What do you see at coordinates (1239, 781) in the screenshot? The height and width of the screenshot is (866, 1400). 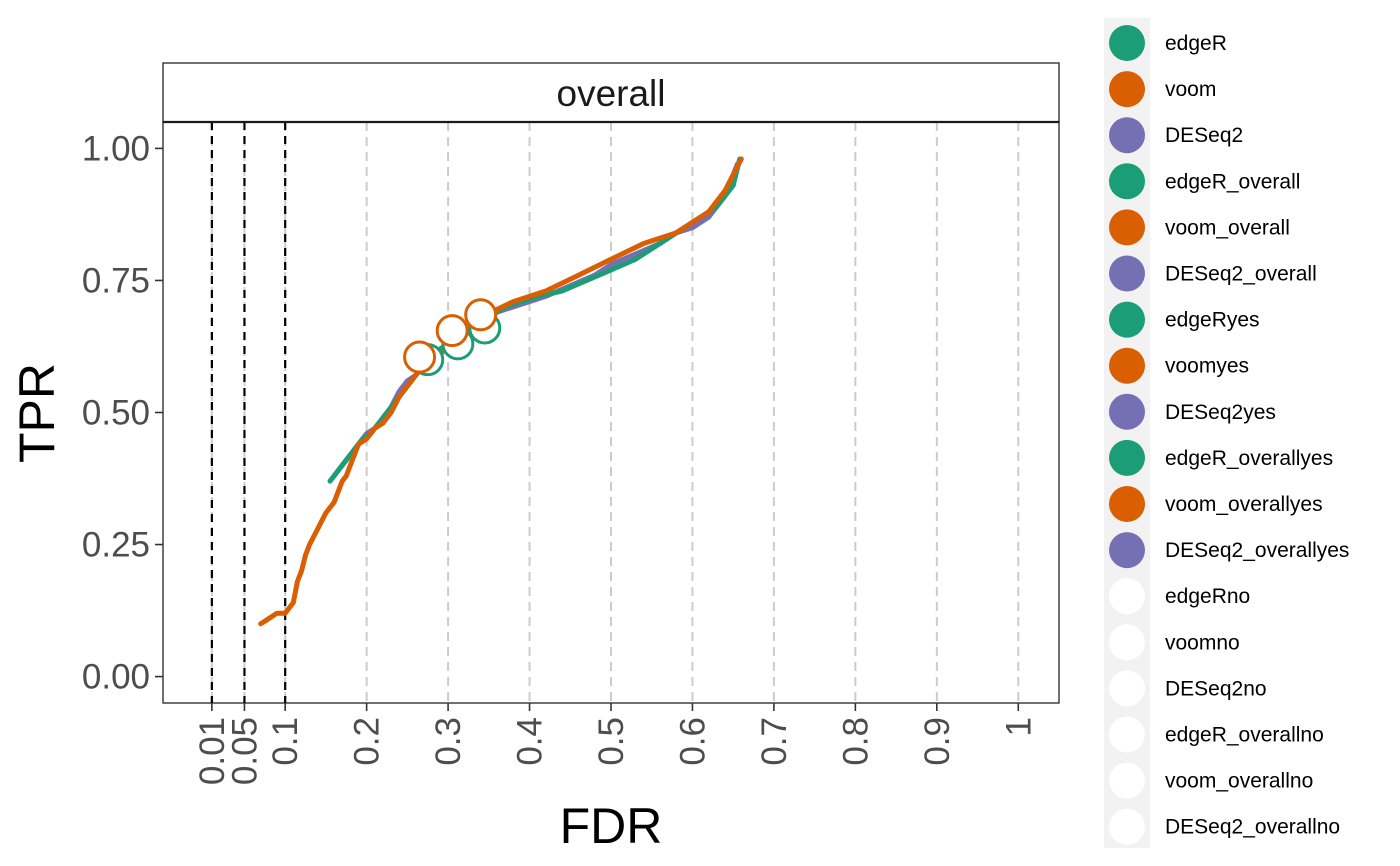 I see `legend-label-16: voom_overallno` at bounding box center [1239, 781].